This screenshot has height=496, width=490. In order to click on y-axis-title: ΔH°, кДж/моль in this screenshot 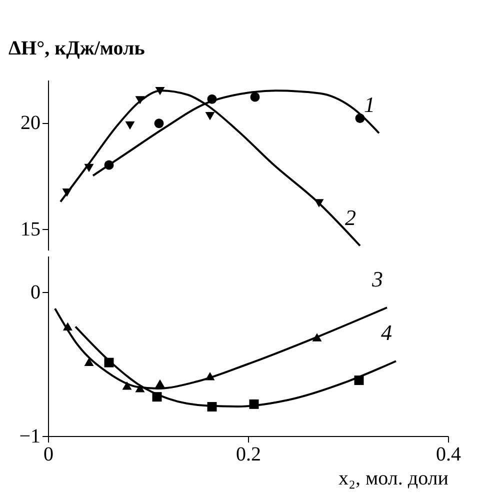, I will do `click(77, 49)`.